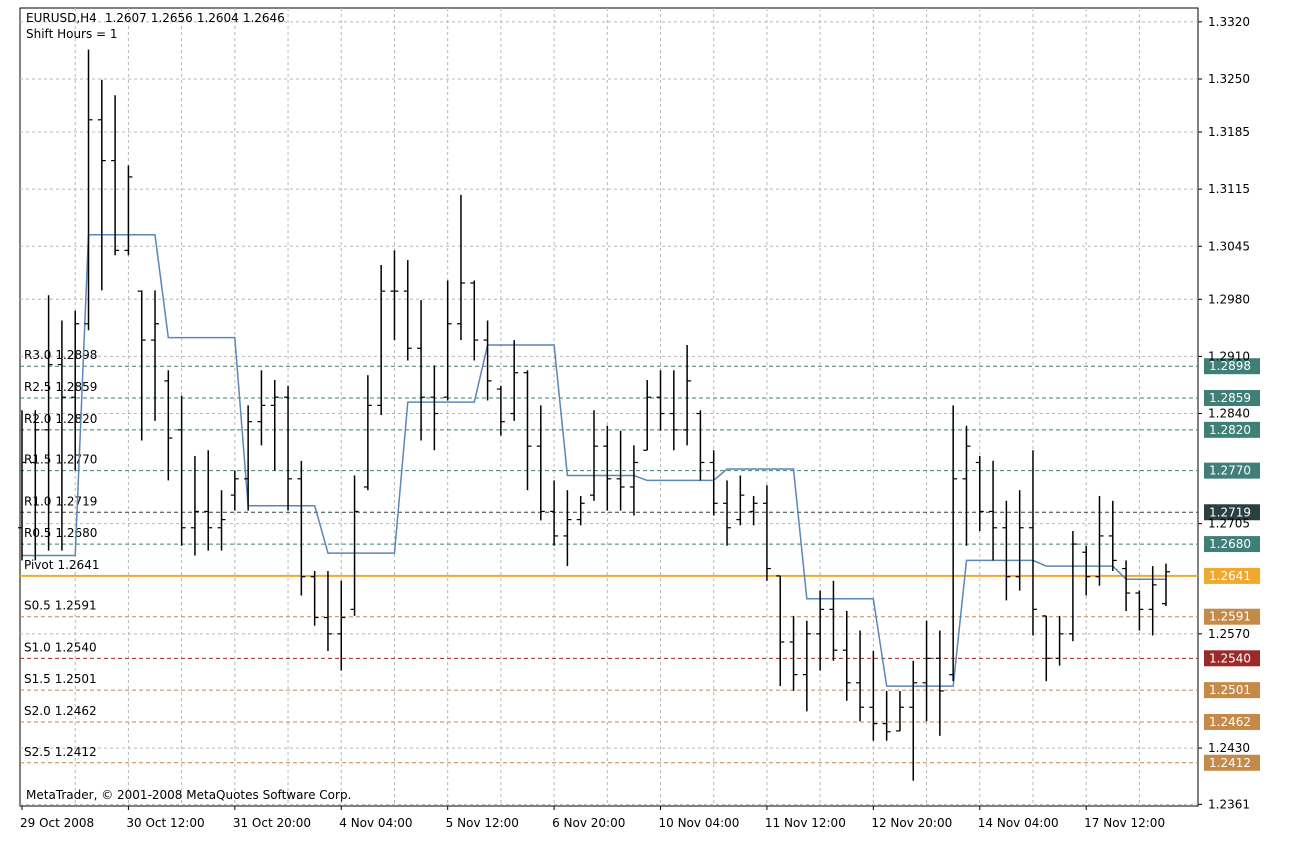 This screenshot has height=854, width=1305. Describe the element at coordinates (37, 679) in the screenshot. I see `level-name: S1.5` at that location.